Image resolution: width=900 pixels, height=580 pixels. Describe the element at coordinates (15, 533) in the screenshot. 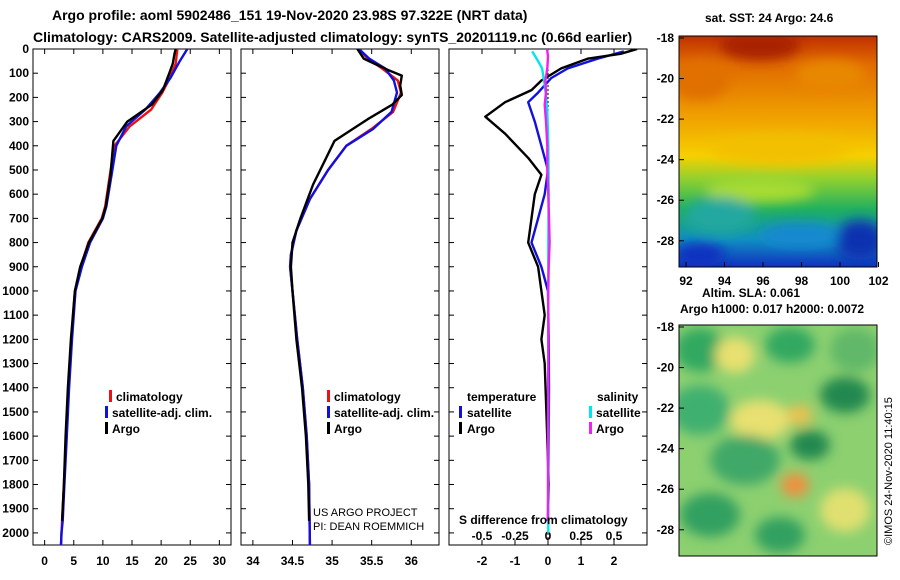

I see `depth-tick-label: 2000` at that location.